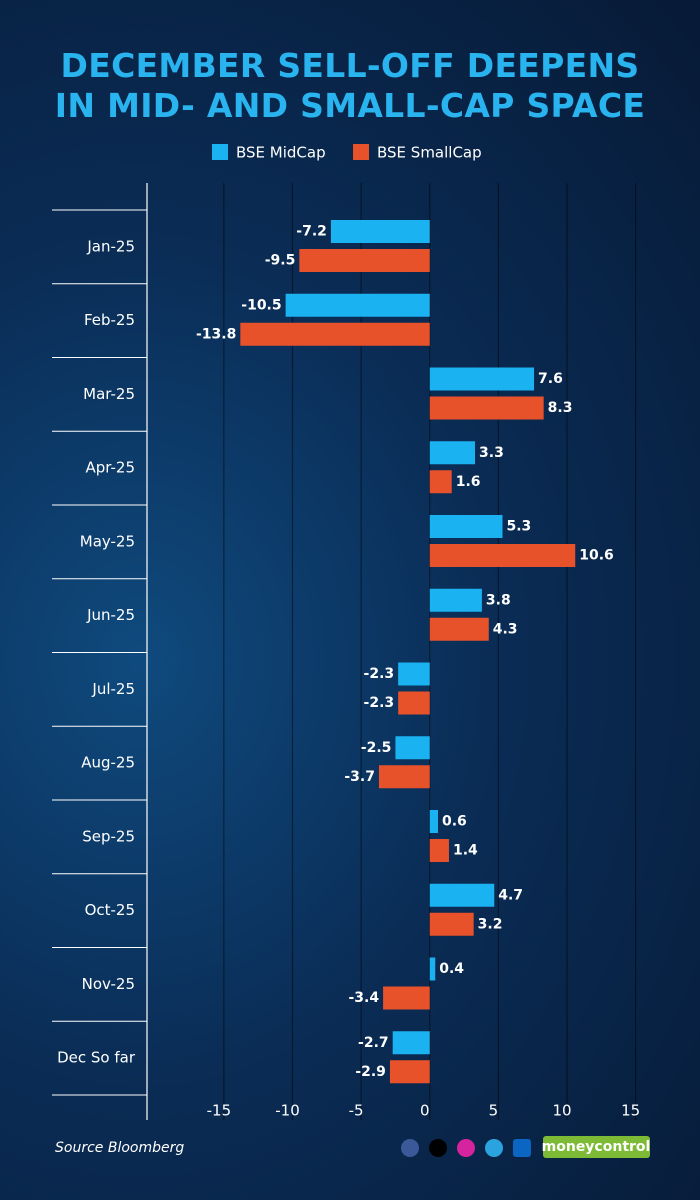 Image resolution: width=700 pixels, height=1200 pixels. I want to click on value-label: -2.7, so click(373, 1043).